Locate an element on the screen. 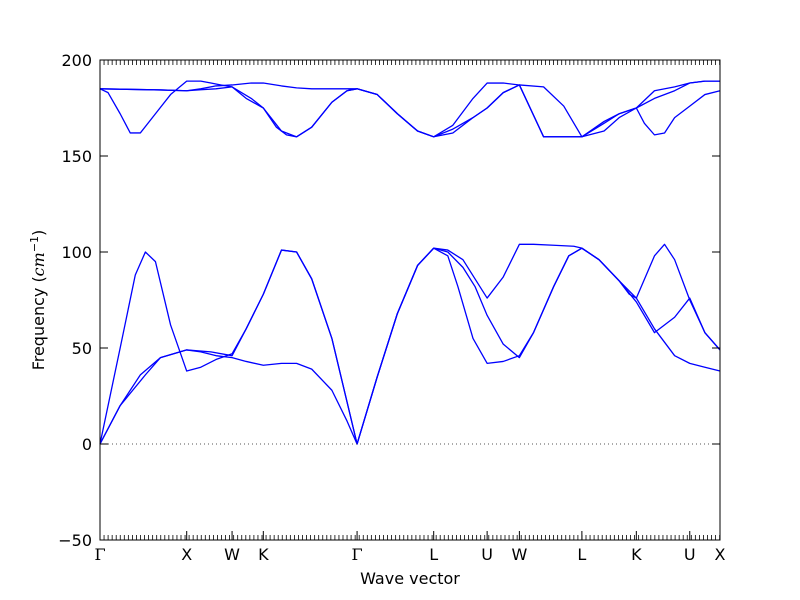 This screenshot has width=800, height=600. y-tick-label: 0 is located at coordinates (87, 444).